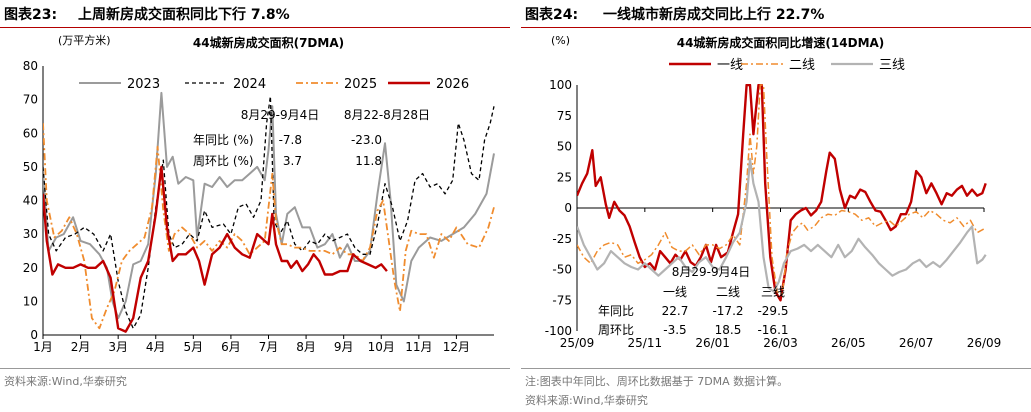 The height and width of the screenshot is (412, 1031). I want to click on x-tick-label: 4月, so click(156, 347).